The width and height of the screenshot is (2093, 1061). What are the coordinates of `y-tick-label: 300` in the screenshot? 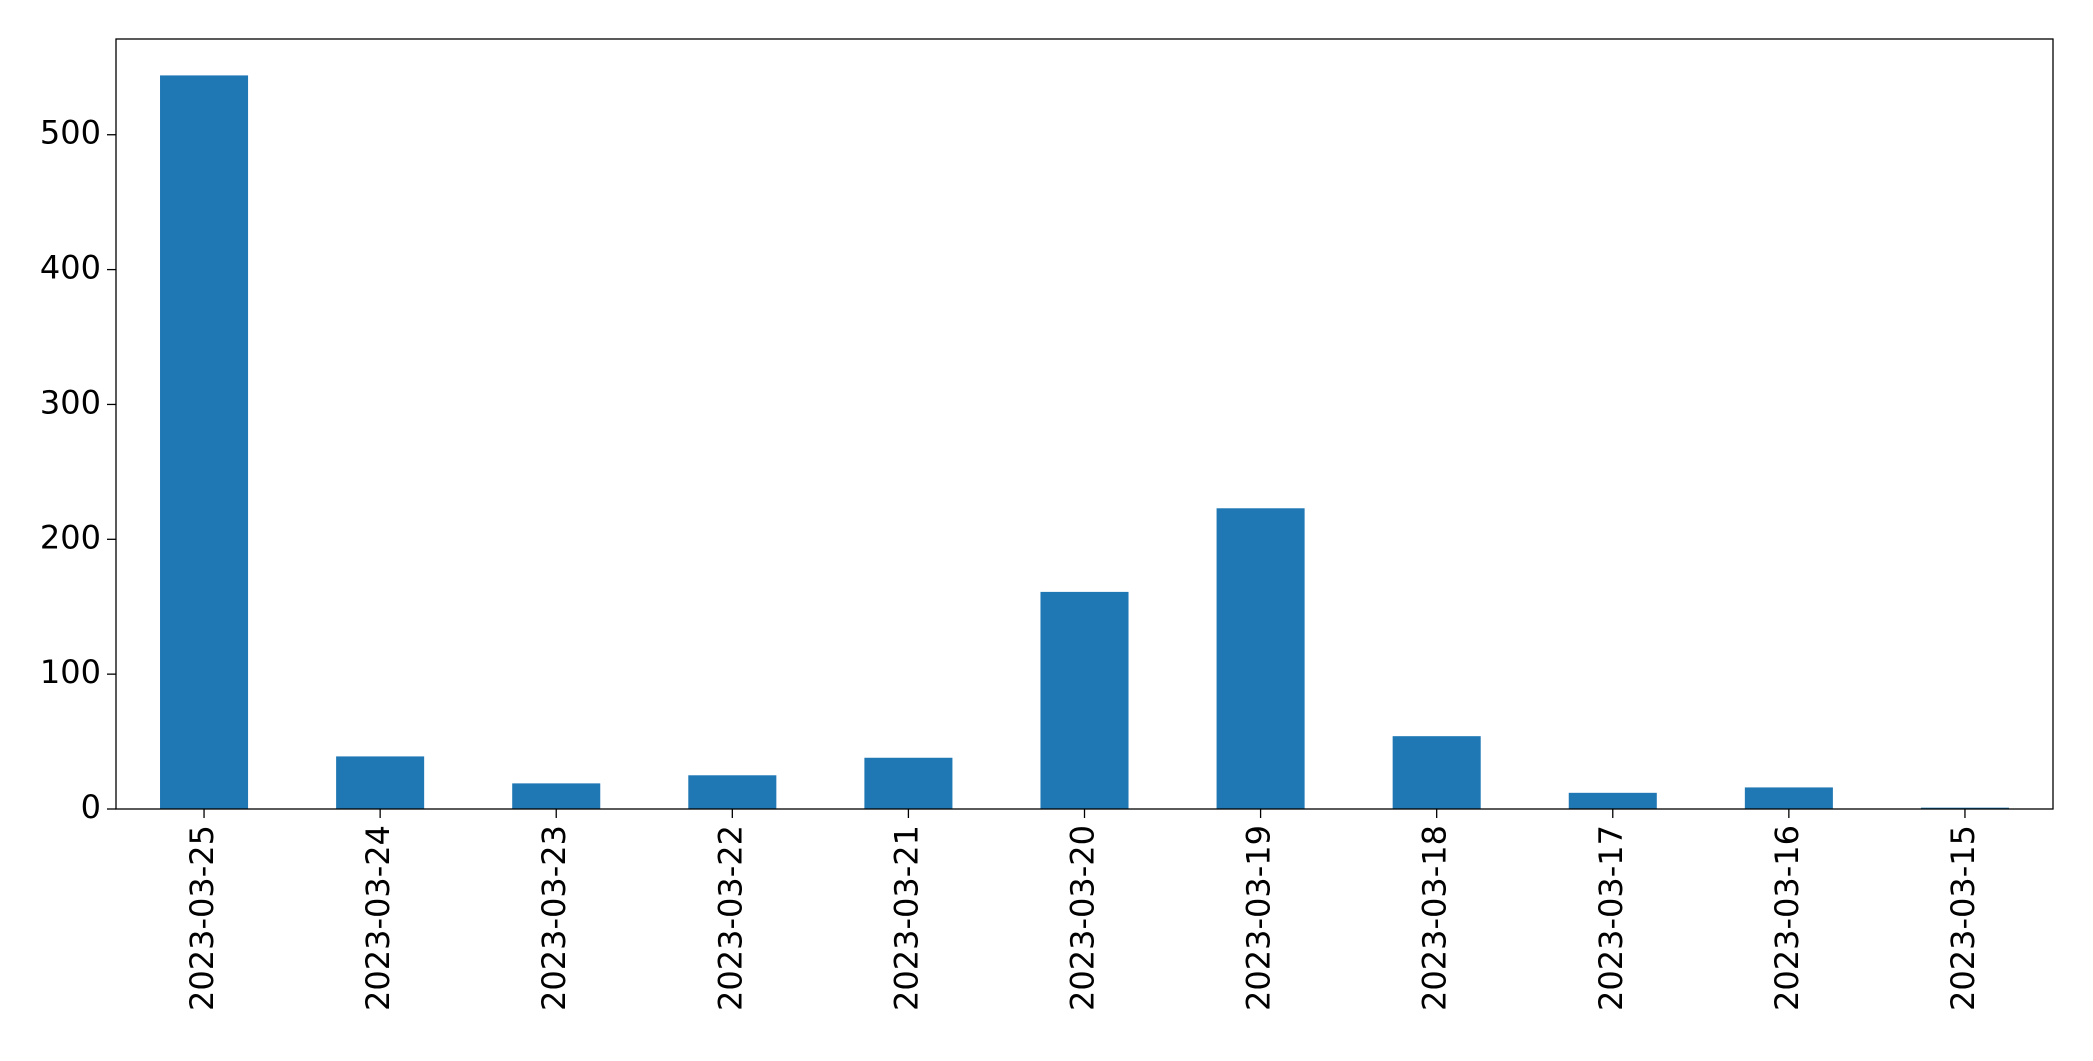 It's located at (70, 402).